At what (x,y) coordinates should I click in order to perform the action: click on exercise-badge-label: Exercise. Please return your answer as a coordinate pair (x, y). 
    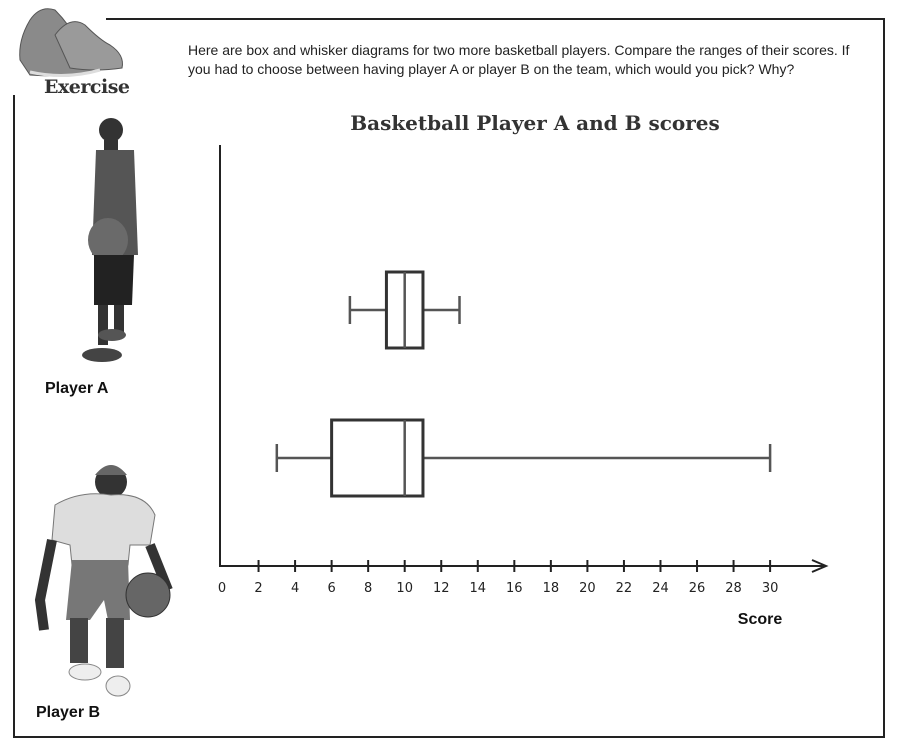
    Looking at the image, I should click on (87, 87).